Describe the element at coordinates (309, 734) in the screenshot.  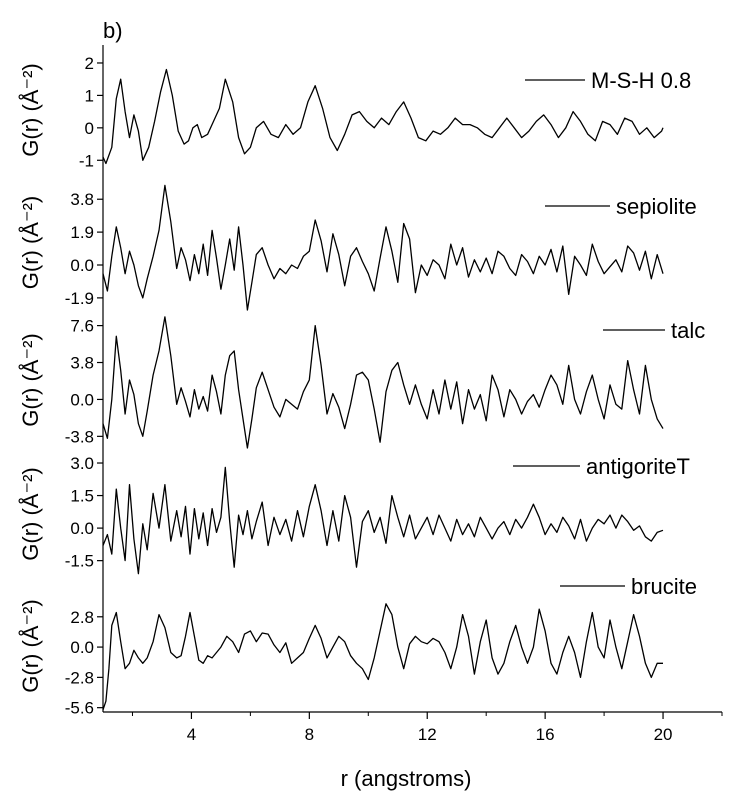
I see `x-tick-label: 8` at that location.